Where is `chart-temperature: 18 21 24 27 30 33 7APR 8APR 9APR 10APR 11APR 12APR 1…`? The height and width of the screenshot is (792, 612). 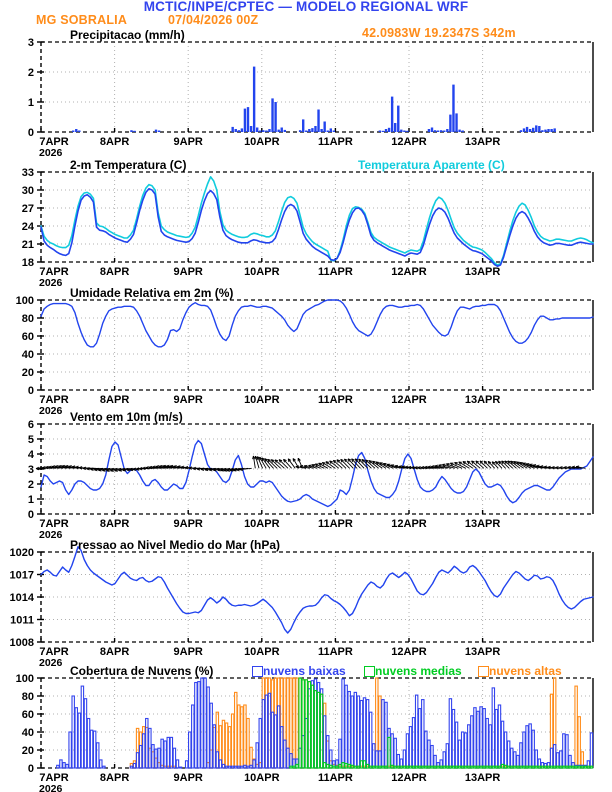 chart-temperature: 18 21 24 27 30 33 7APR 8APR 9APR 10APR 11APR 12APR 1… is located at coordinates (308, 226).